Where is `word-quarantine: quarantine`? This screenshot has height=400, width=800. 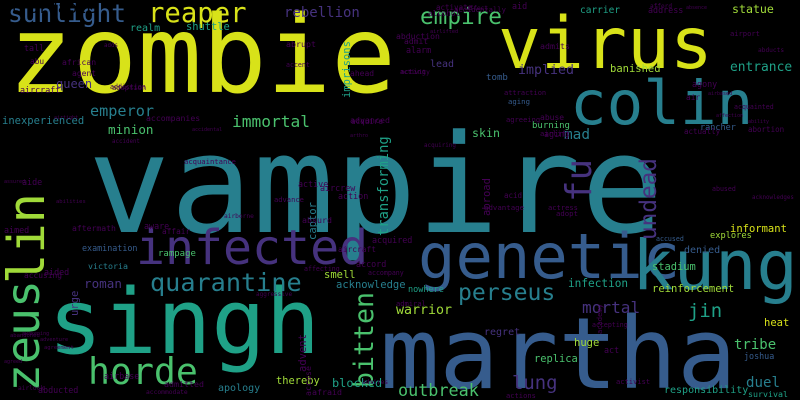 word-quarantine: quarantine is located at coordinates (226, 282).